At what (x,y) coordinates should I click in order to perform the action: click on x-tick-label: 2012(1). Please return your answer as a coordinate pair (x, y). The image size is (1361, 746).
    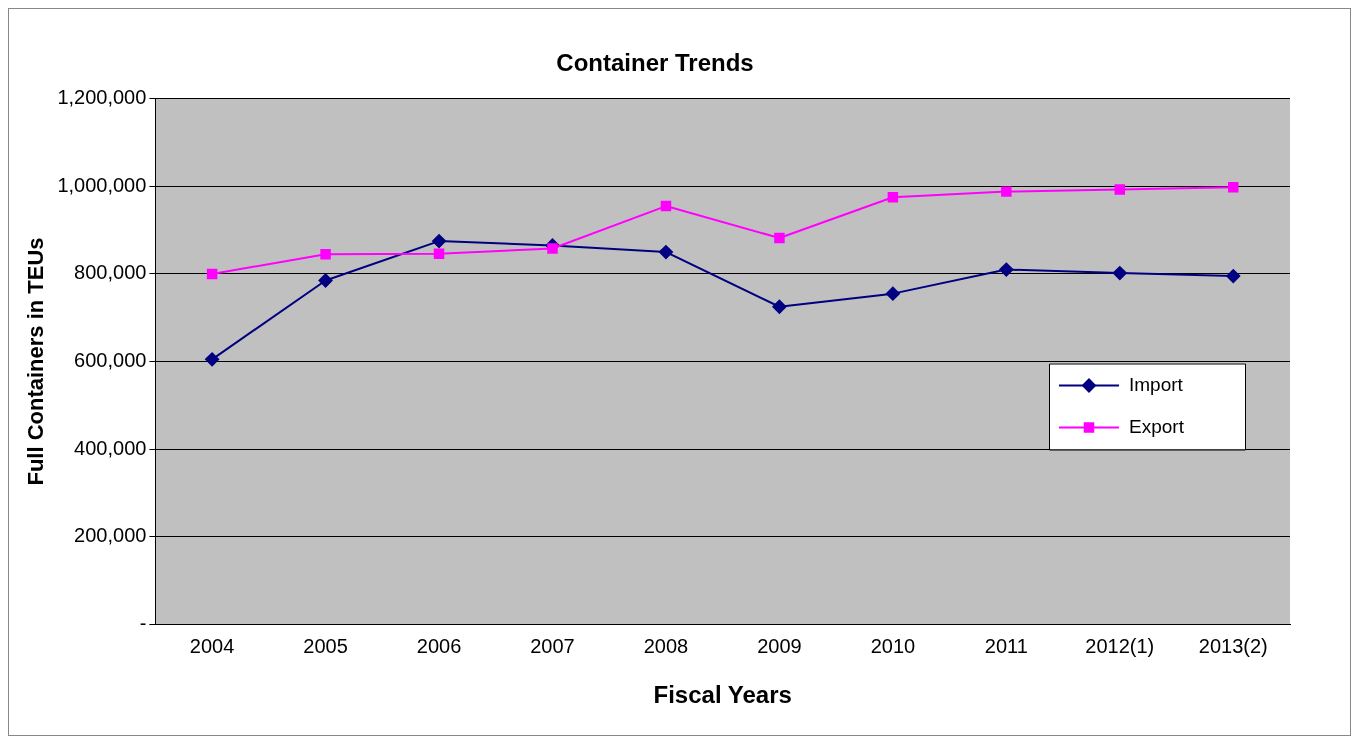
    Looking at the image, I should click on (1120, 645).